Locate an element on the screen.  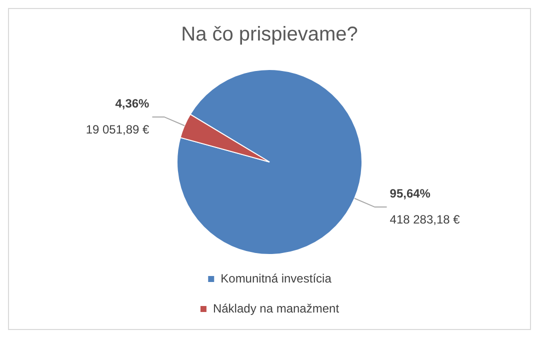
legend-label: Náklady na manažment is located at coordinates (276, 308).